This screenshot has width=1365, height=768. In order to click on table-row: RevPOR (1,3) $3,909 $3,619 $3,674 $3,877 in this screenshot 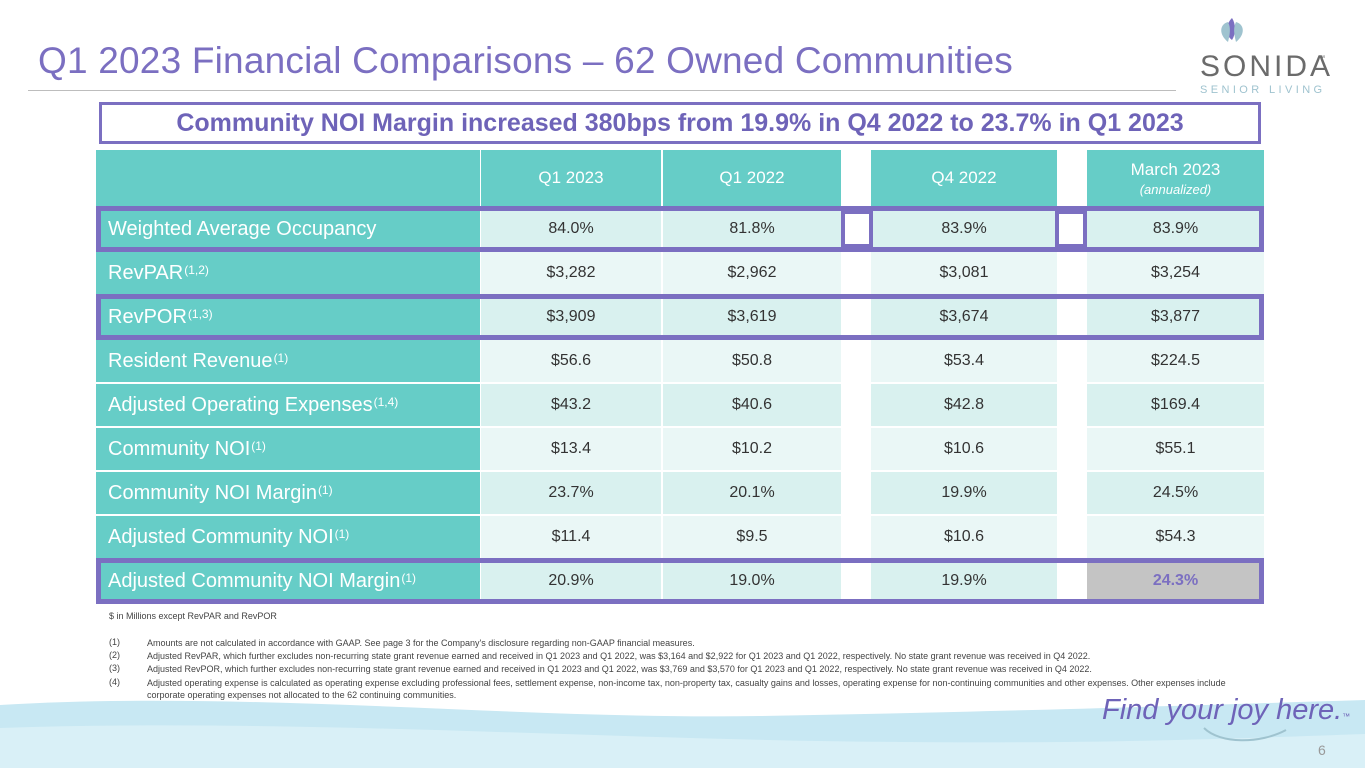, I will do `click(680, 317)`.